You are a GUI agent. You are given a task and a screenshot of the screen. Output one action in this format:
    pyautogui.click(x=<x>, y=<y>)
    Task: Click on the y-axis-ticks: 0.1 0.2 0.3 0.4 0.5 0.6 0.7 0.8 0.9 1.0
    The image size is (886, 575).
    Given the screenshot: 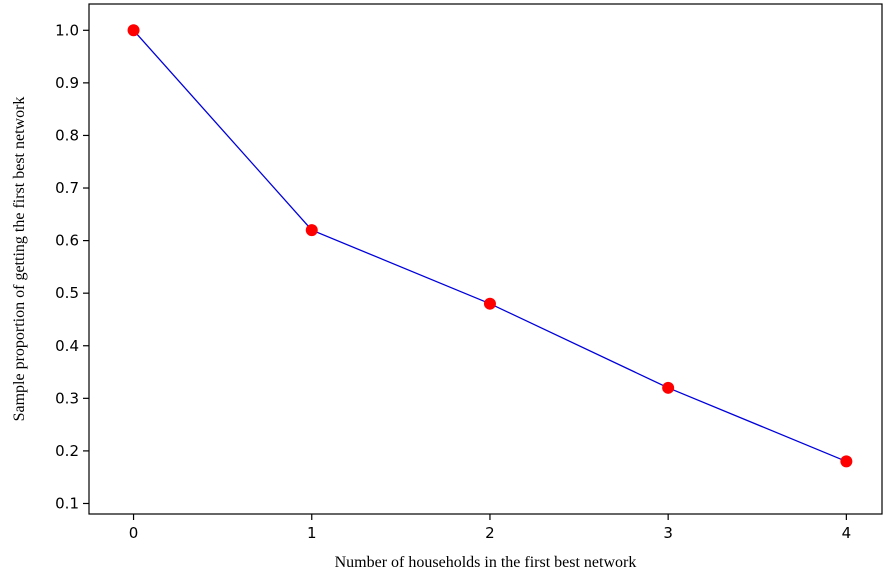 What is the action you would take?
    pyautogui.click(x=72, y=266)
    